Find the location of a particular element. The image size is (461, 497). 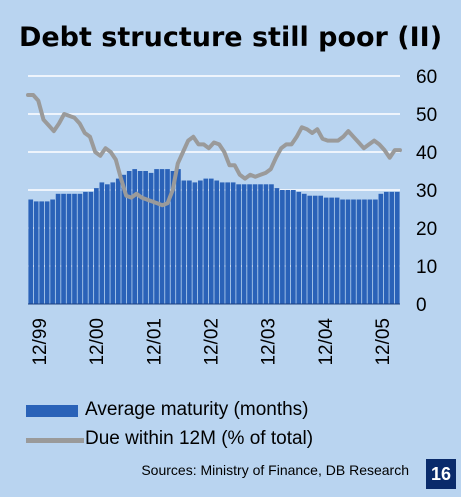

y-tick-label: 20 is located at coordinates (426, 229).